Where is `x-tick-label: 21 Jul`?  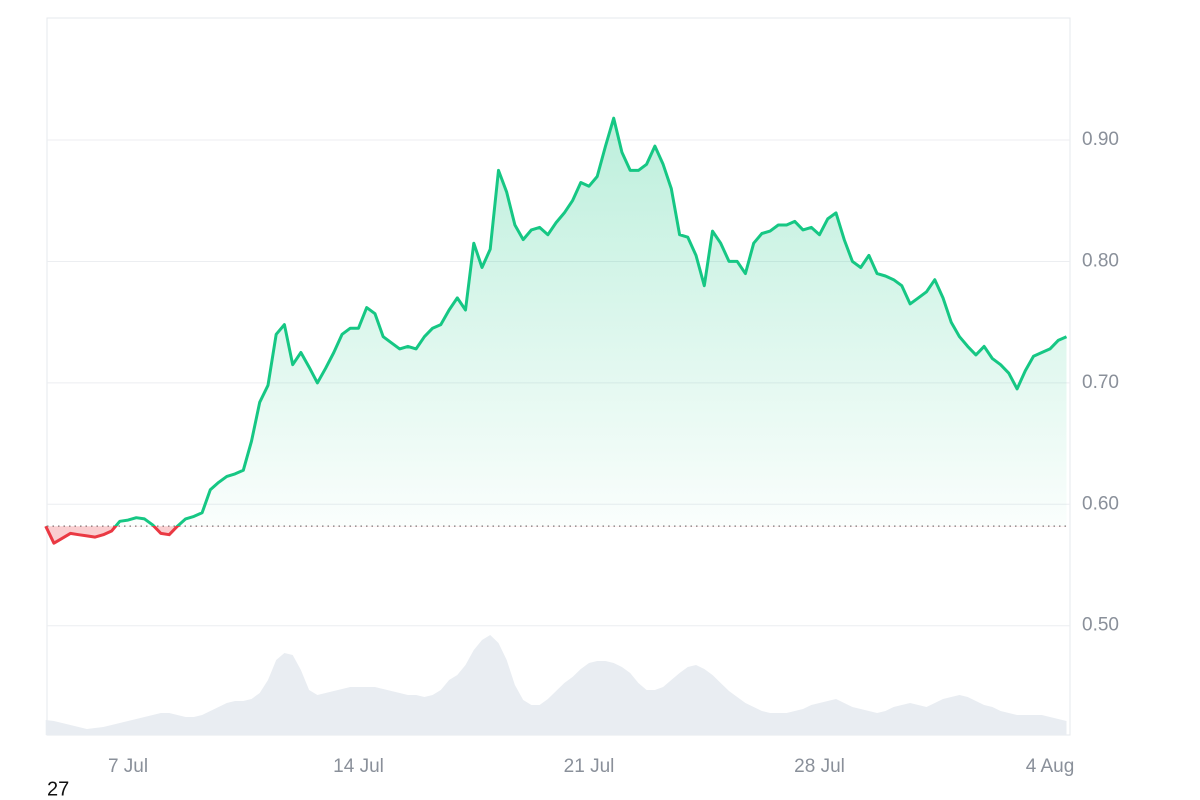 x-tick-label: 21 Jul is located at coordinates (589, 766).